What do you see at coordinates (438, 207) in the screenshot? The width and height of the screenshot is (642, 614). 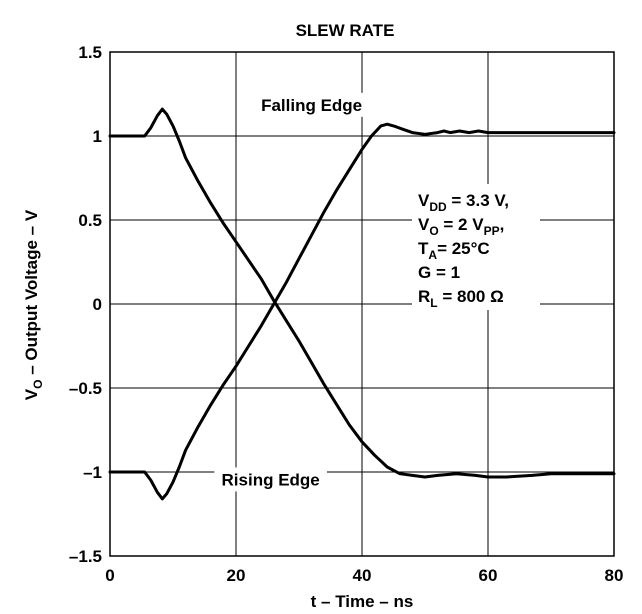 I see `condition-sub: DD` at bounding box center [438, 207].